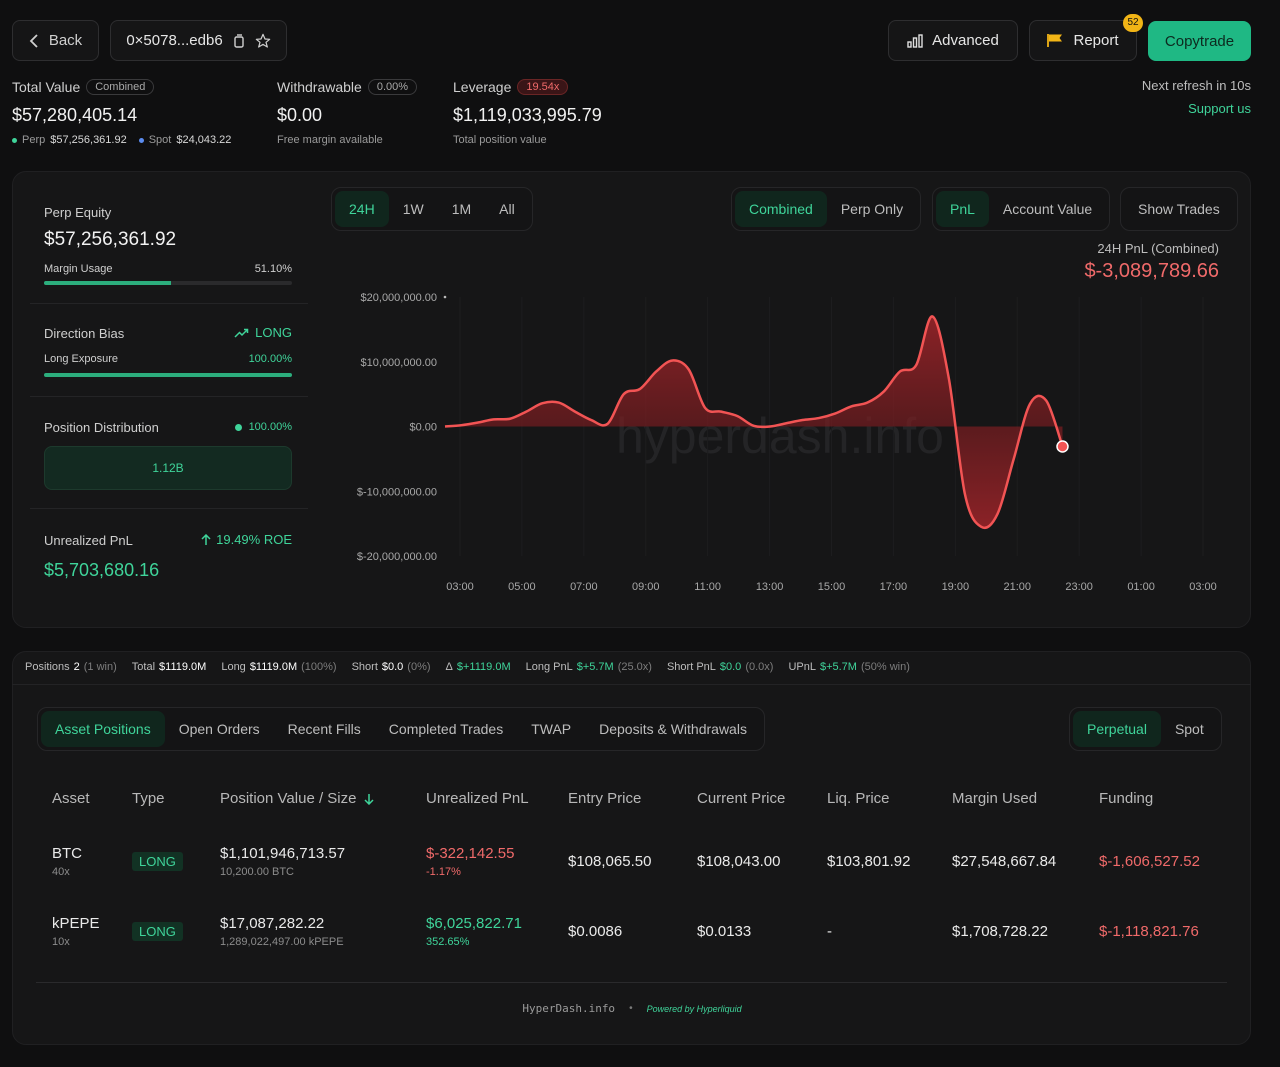  I want to click on green-dot, so click(238, 427).